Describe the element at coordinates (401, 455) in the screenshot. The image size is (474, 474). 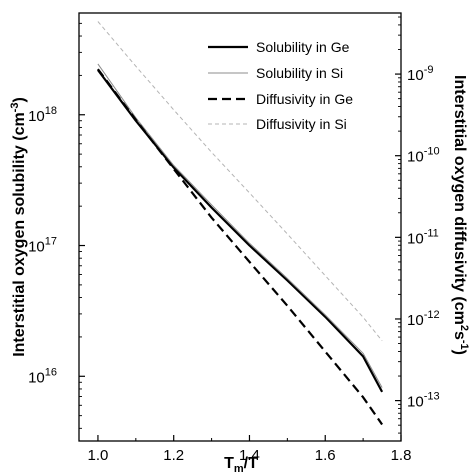
I see `x-tick-label: 1.8` at that location.